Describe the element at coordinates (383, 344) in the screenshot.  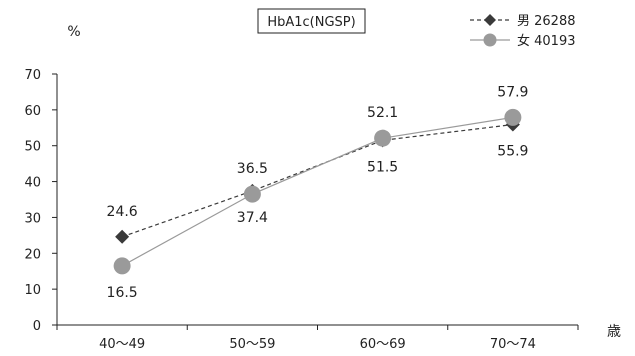
I see `x-tick-label: 60〜69` at that location.